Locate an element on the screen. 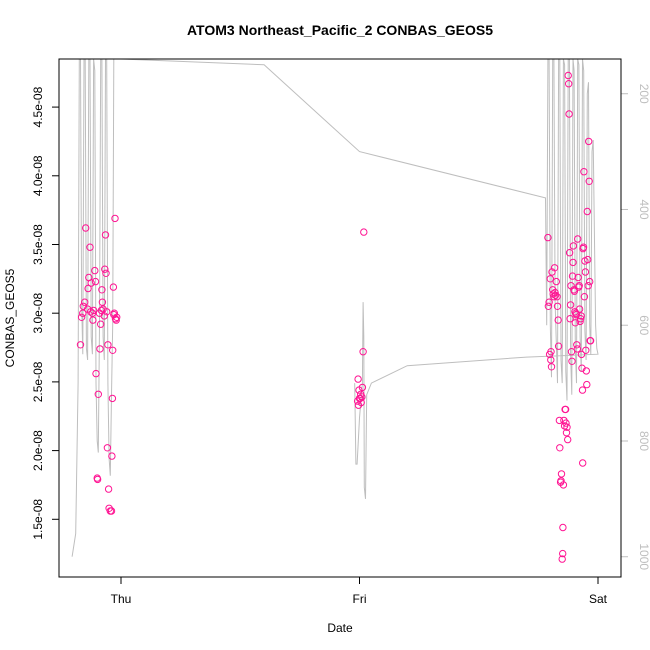 Image resolution: width=650 pixels, height=650 pixels. y-tick-label: 2.5e-08 is located at coordinates (38, 381).